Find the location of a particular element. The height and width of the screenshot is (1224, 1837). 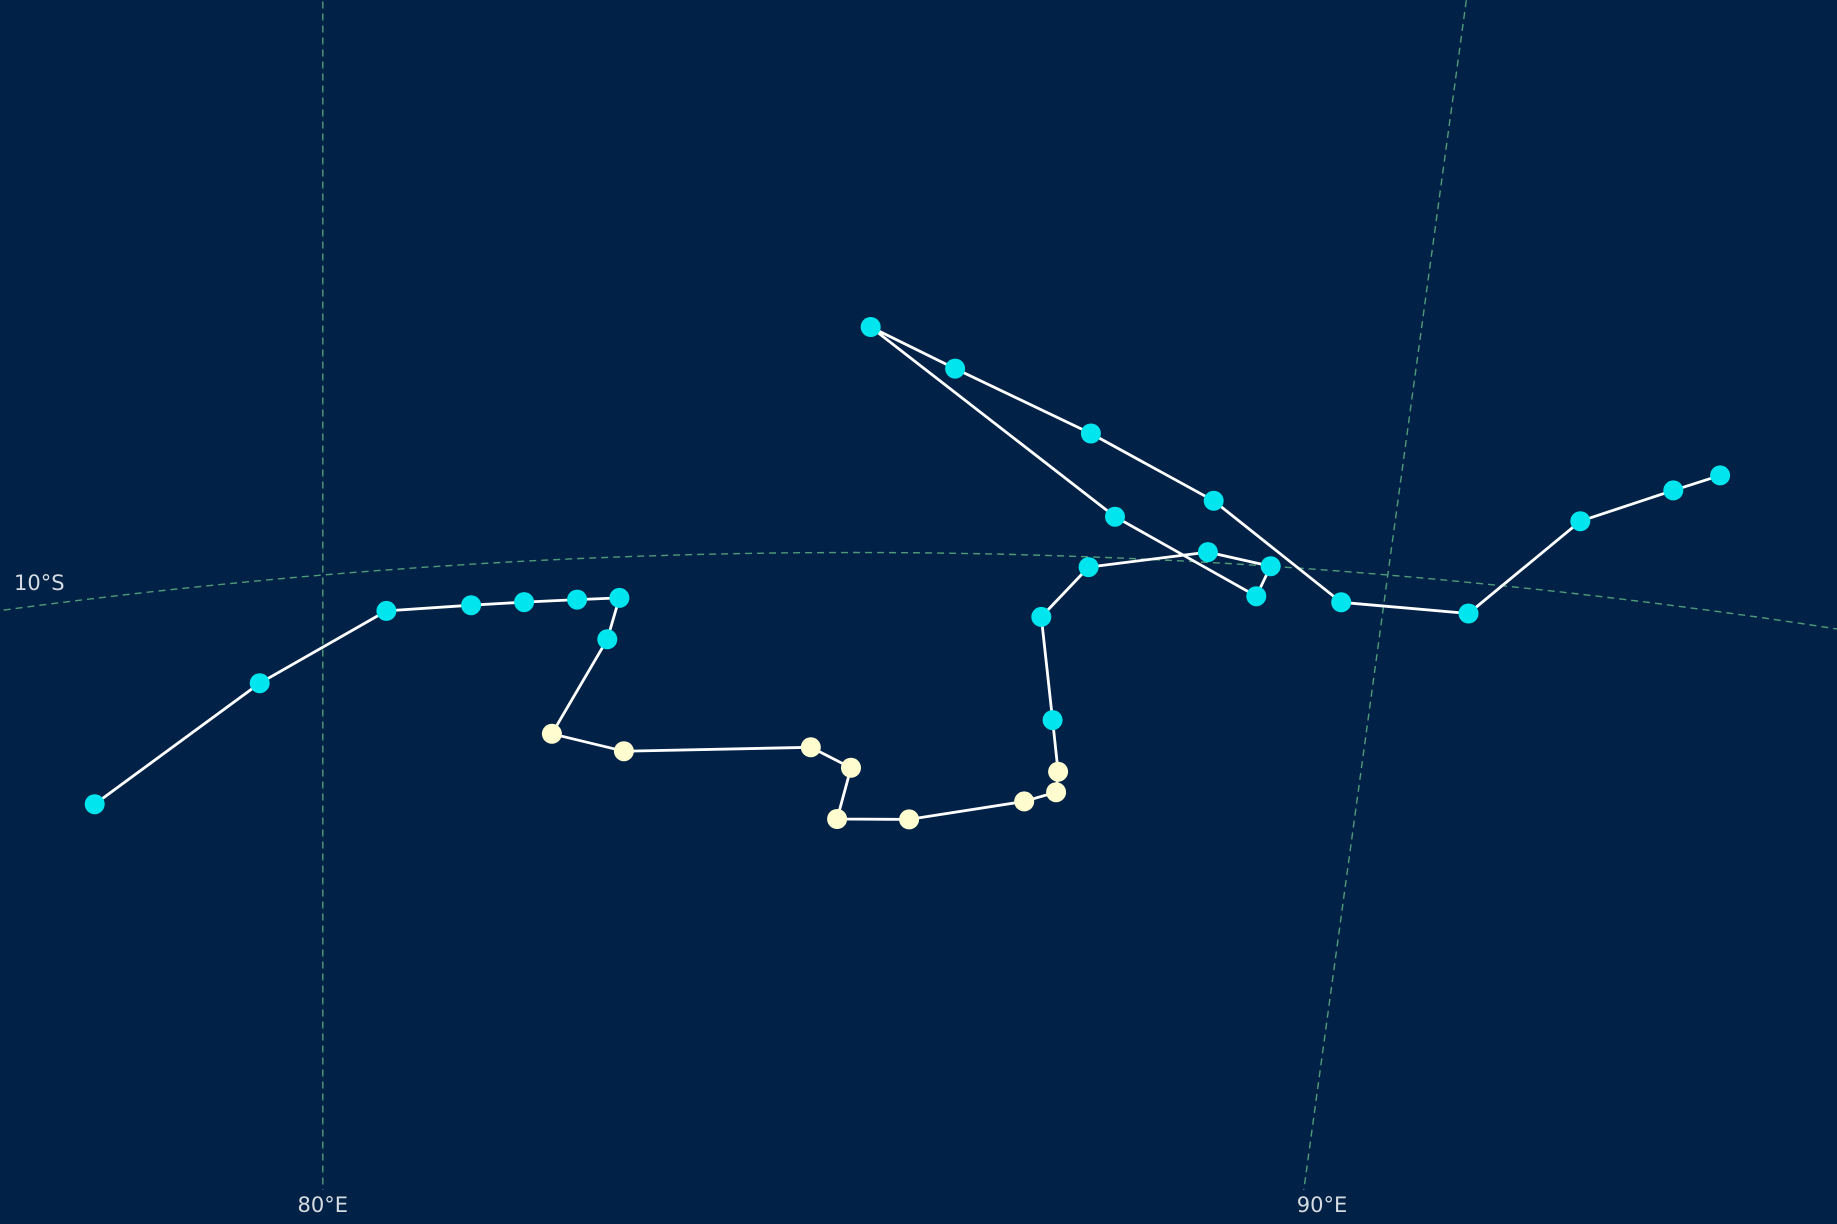

latitude-line is located at coordinates (918, 590).